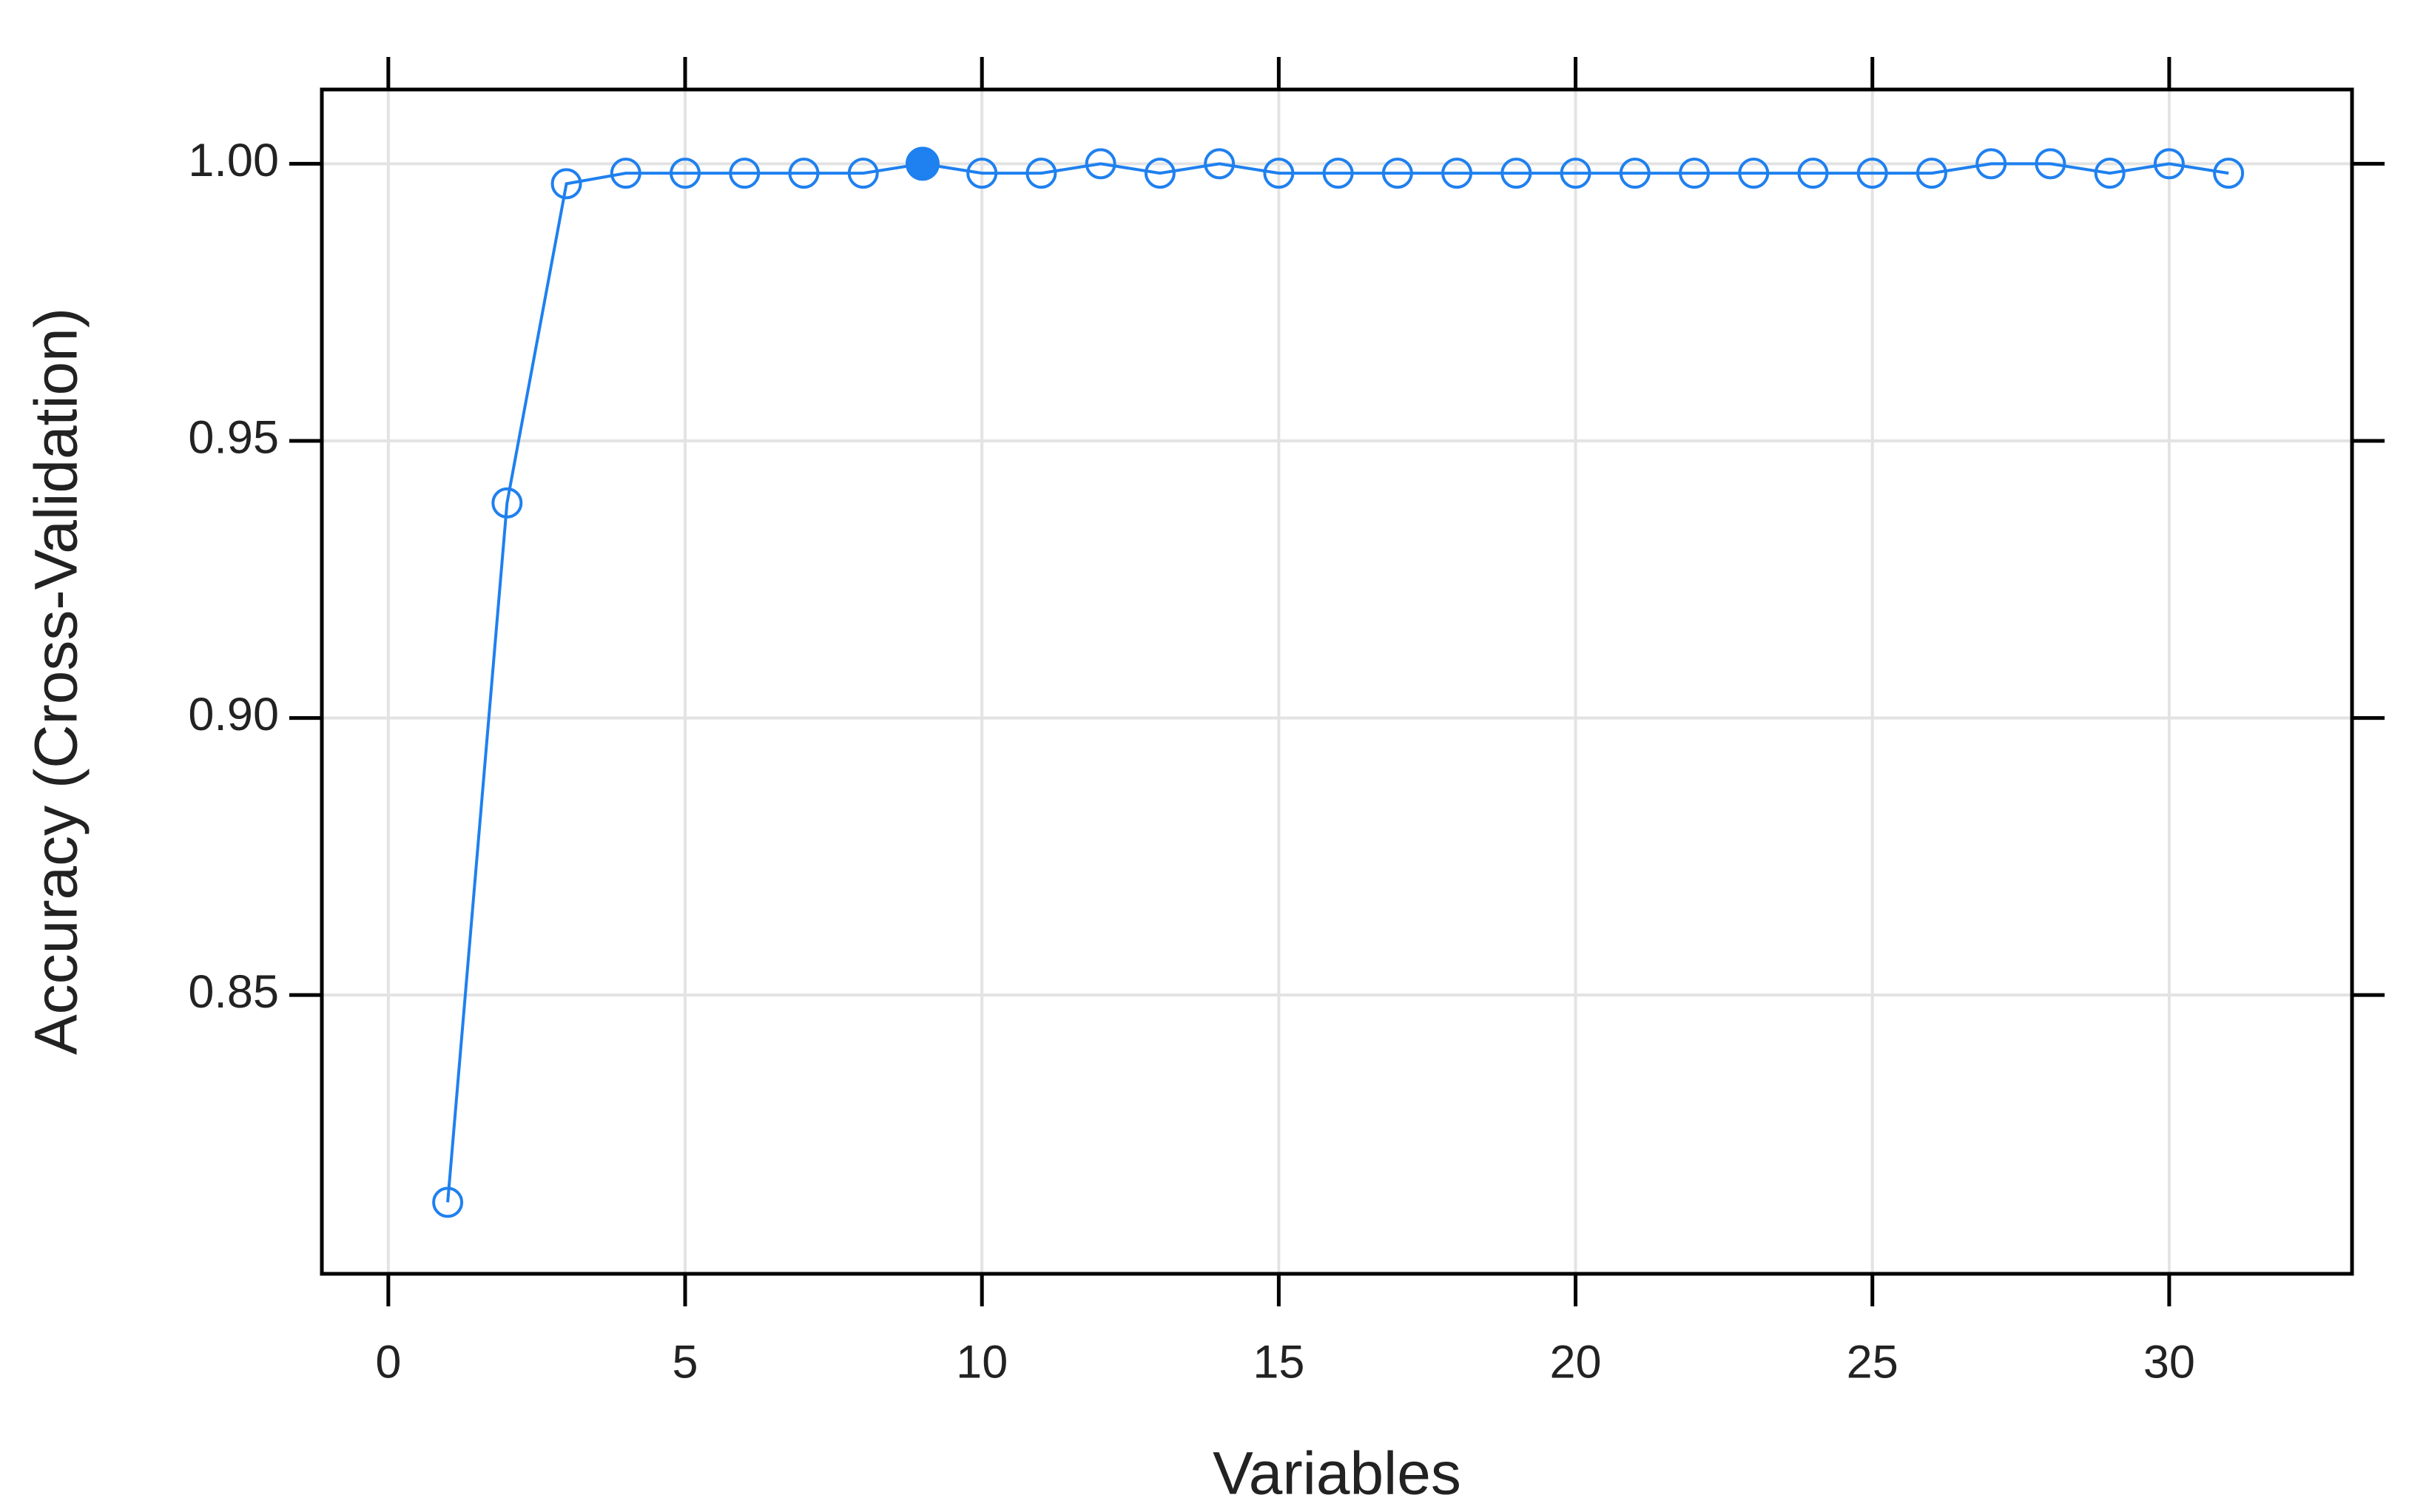 The width and height of the screenshot is (2409, 1512). What do you see at coordinates (922, 163) in the screenshot?
I see `selected-point` at bounding box center [922, 163].